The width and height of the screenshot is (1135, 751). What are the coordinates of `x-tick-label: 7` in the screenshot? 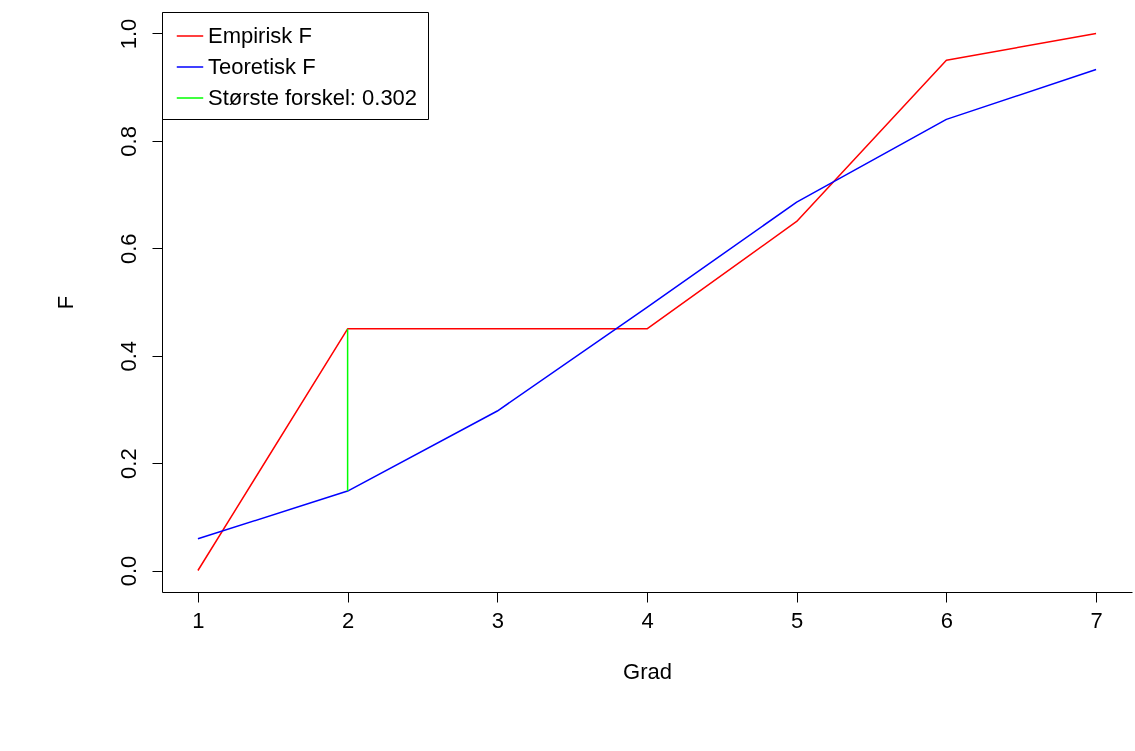 It's located at (1096, 620).